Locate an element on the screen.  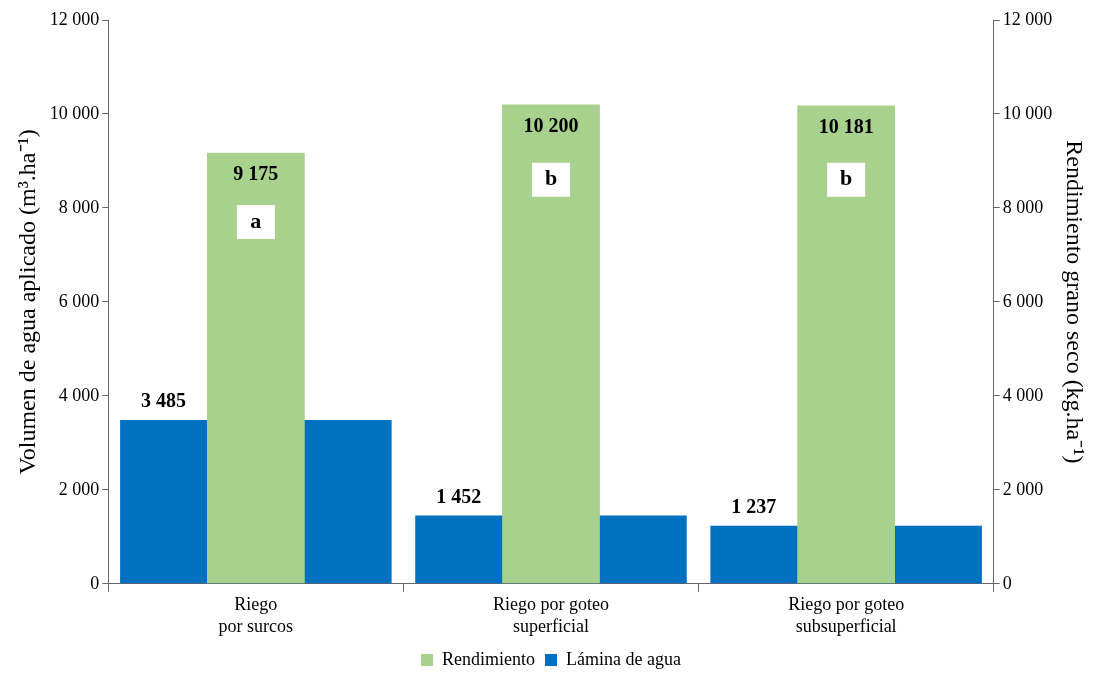
data-label: 3 485 is located at coordinates (164, 400).